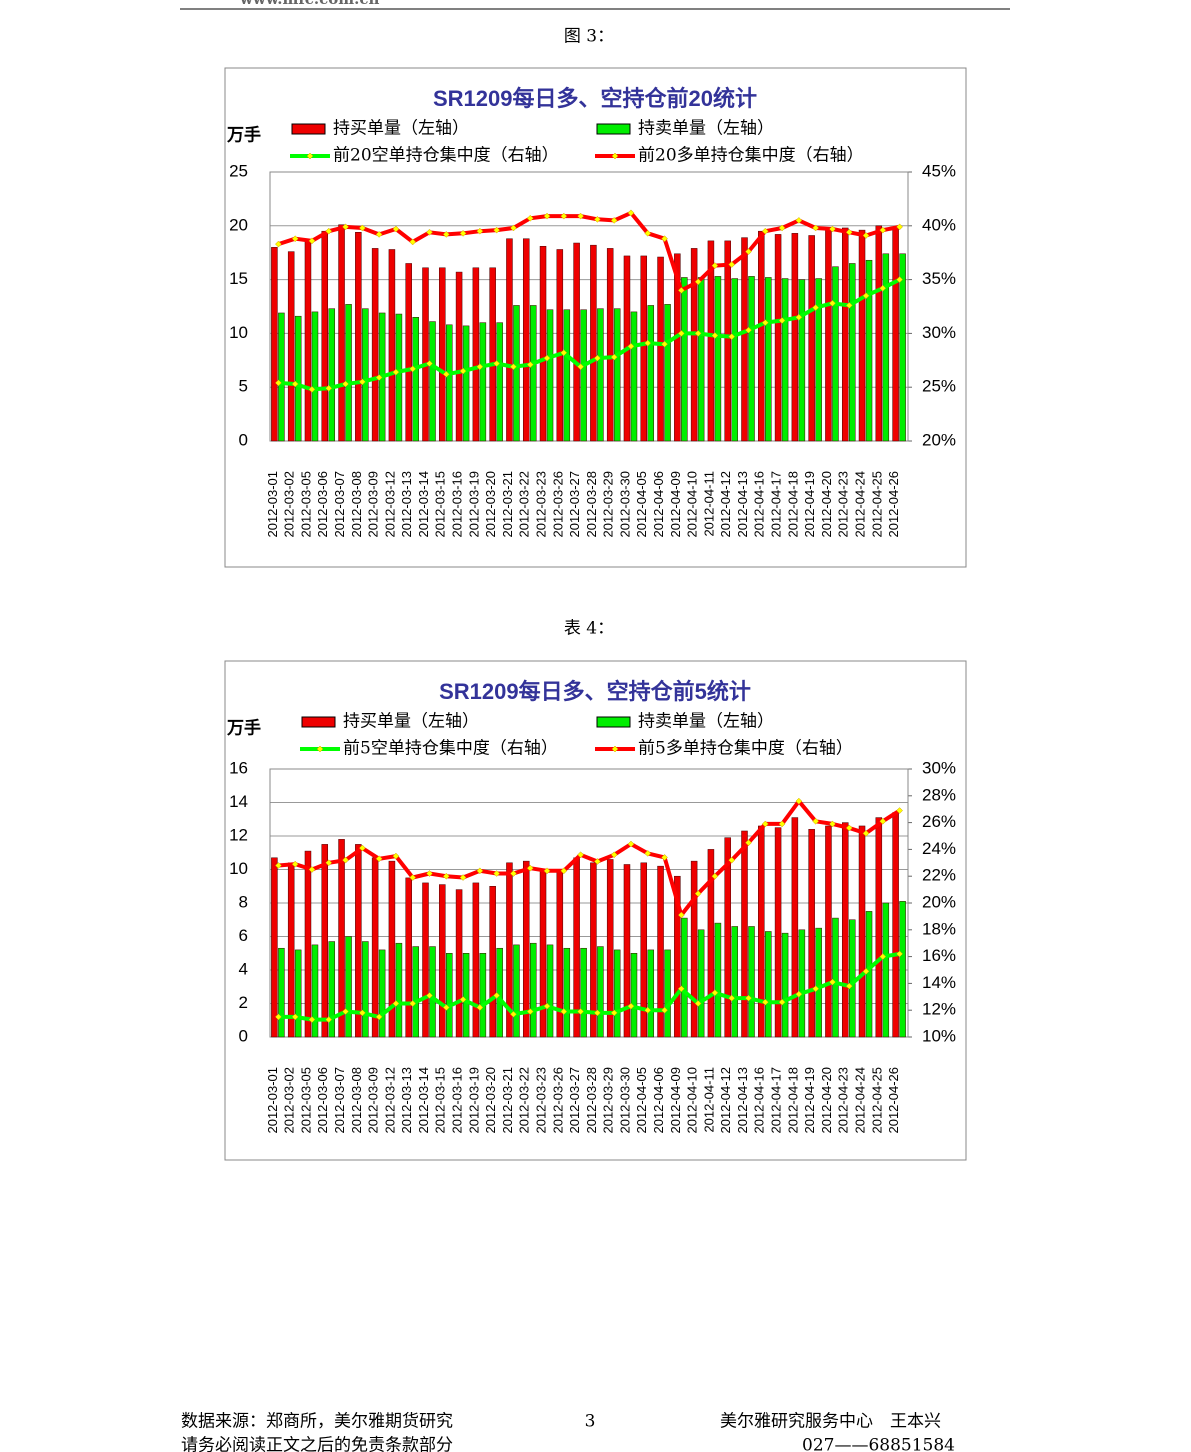 The height and width of the screenshot is (1452, 1191). Describe the element at coordinates (507, 1100) in the screenshot. I see `x-tick-label: 2012-03-21` at that location.